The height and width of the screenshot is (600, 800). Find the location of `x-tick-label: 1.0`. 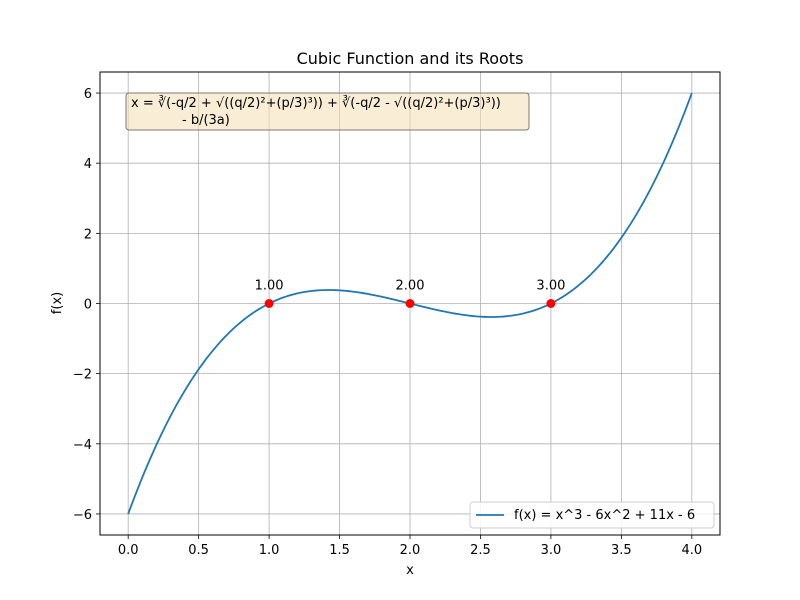

x-tick-label: 1.0 is located at coordinates (269, 550).